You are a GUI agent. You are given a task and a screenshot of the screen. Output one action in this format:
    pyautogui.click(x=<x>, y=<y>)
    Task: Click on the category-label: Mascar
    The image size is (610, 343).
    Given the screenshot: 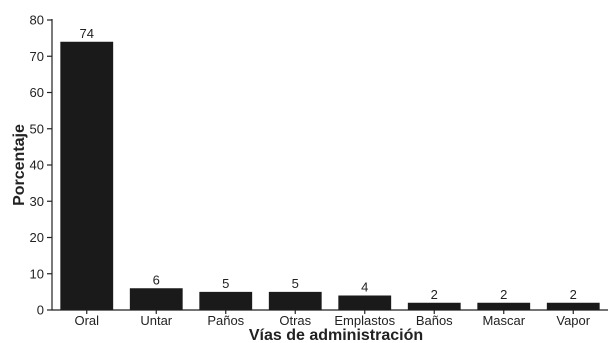 What is the action you would take?
    pyautogui.click(x=503, y=320)
    